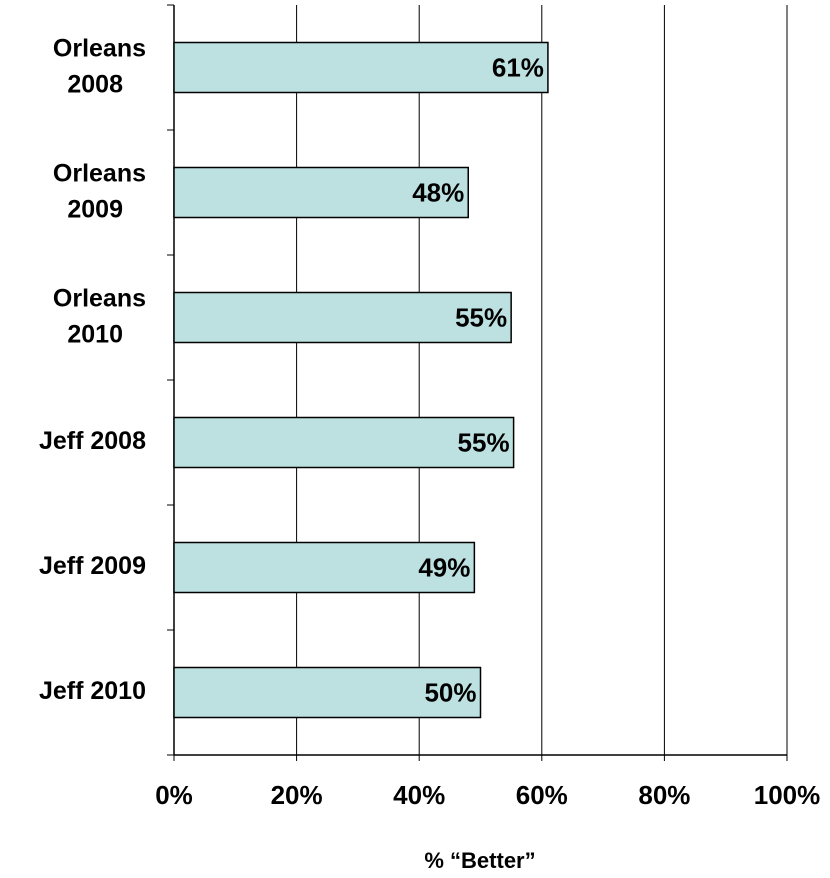  What do you see at coordinates (92, 441) in the screenshot?
I see `y-tick-label: Jeff 2008` at bounding box center [92, 441].